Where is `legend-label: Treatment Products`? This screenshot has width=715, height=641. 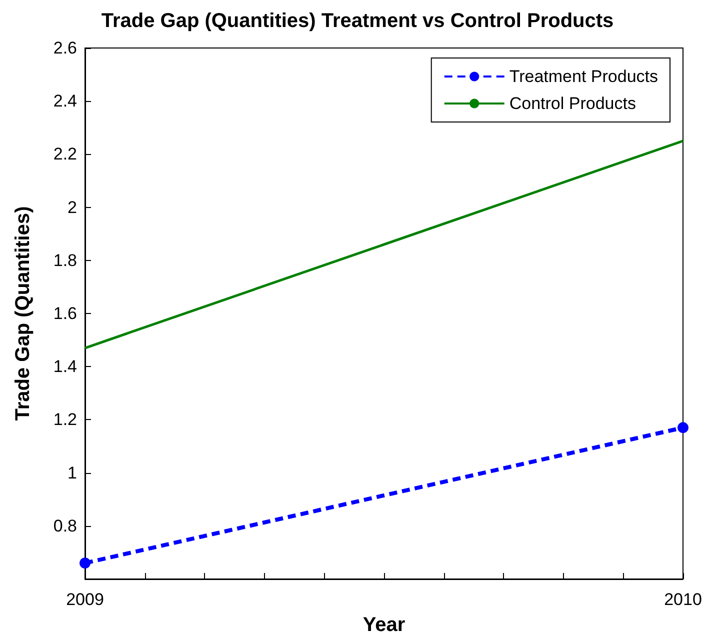 legend-label: Treatment Products is located at coordinates (583, 76).